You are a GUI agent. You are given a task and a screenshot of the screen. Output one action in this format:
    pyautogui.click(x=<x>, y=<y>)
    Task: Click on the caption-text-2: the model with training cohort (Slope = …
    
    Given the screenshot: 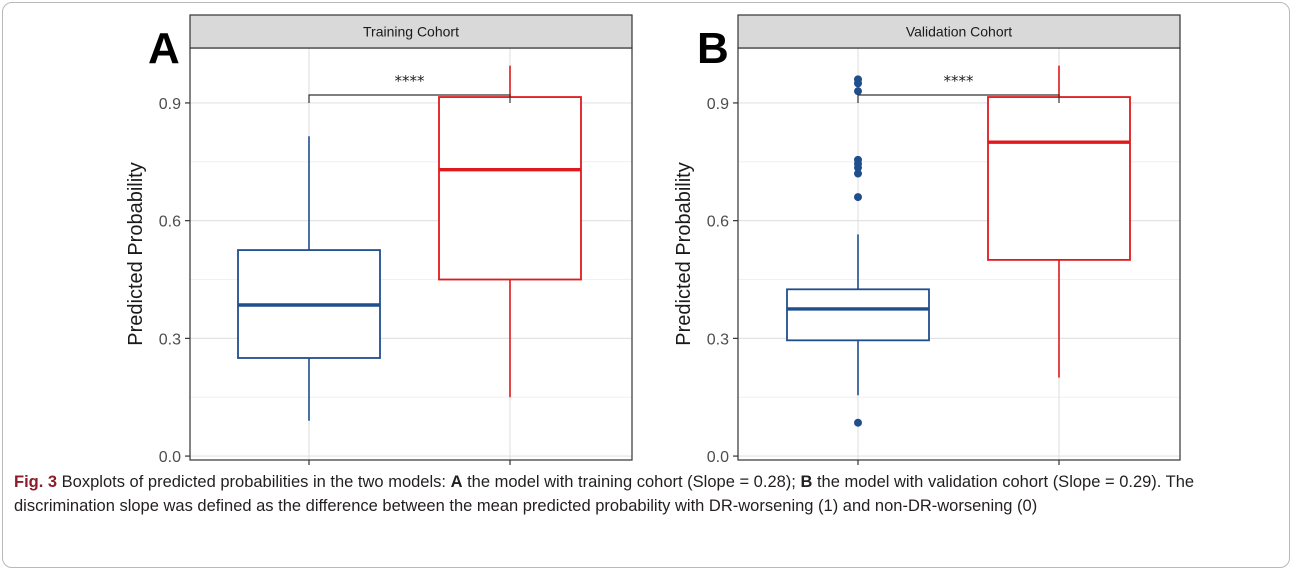 What is the action you would take?
    pyautogui.click(x=631, y=482)
    